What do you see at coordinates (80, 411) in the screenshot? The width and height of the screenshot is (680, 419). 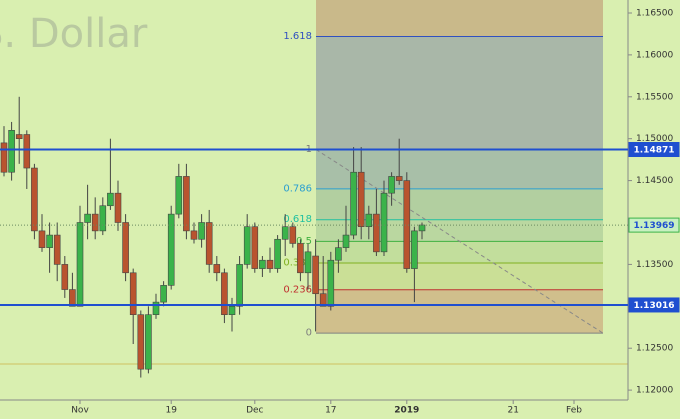 I see `x-tick-label: Nov` at bounding box center [80, 411].